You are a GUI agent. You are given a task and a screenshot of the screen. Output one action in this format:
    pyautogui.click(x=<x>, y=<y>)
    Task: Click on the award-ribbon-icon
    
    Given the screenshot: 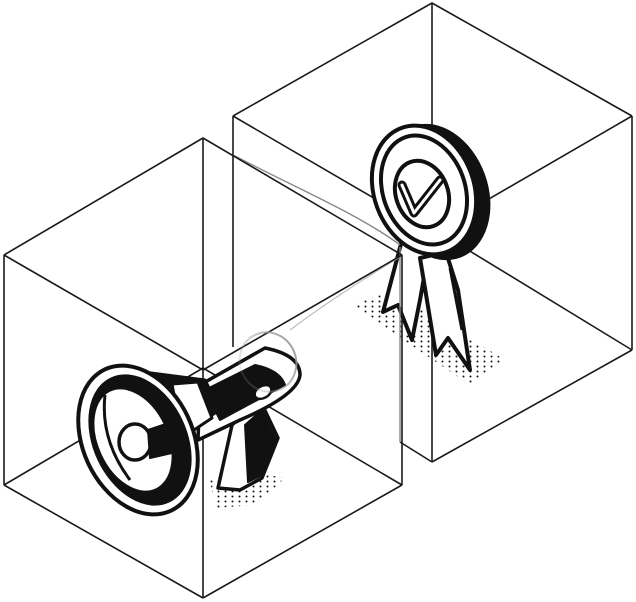 What is the action you would take?
    pyautogui.click(x=430, y=247)
    